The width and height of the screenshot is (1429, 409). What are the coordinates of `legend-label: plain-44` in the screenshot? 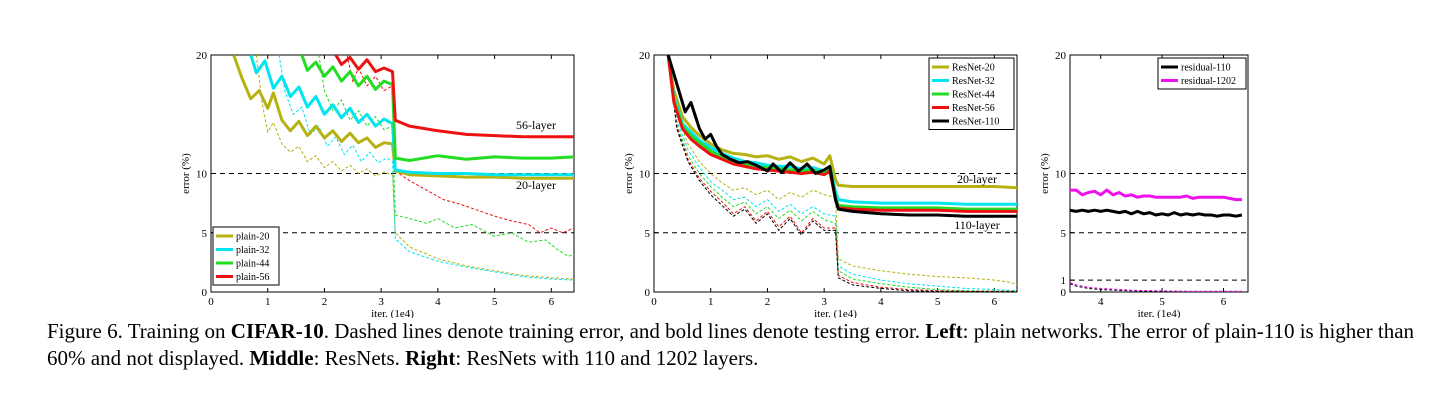 It's located at (252, 264).